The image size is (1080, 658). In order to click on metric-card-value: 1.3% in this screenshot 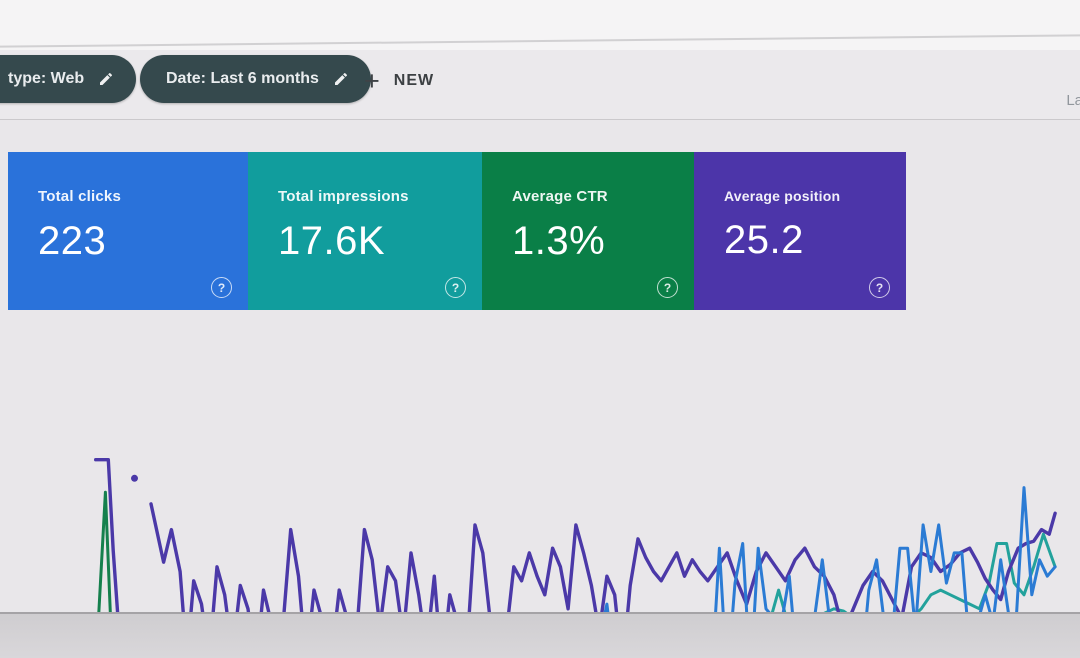, I will do `click(559, 241)`.